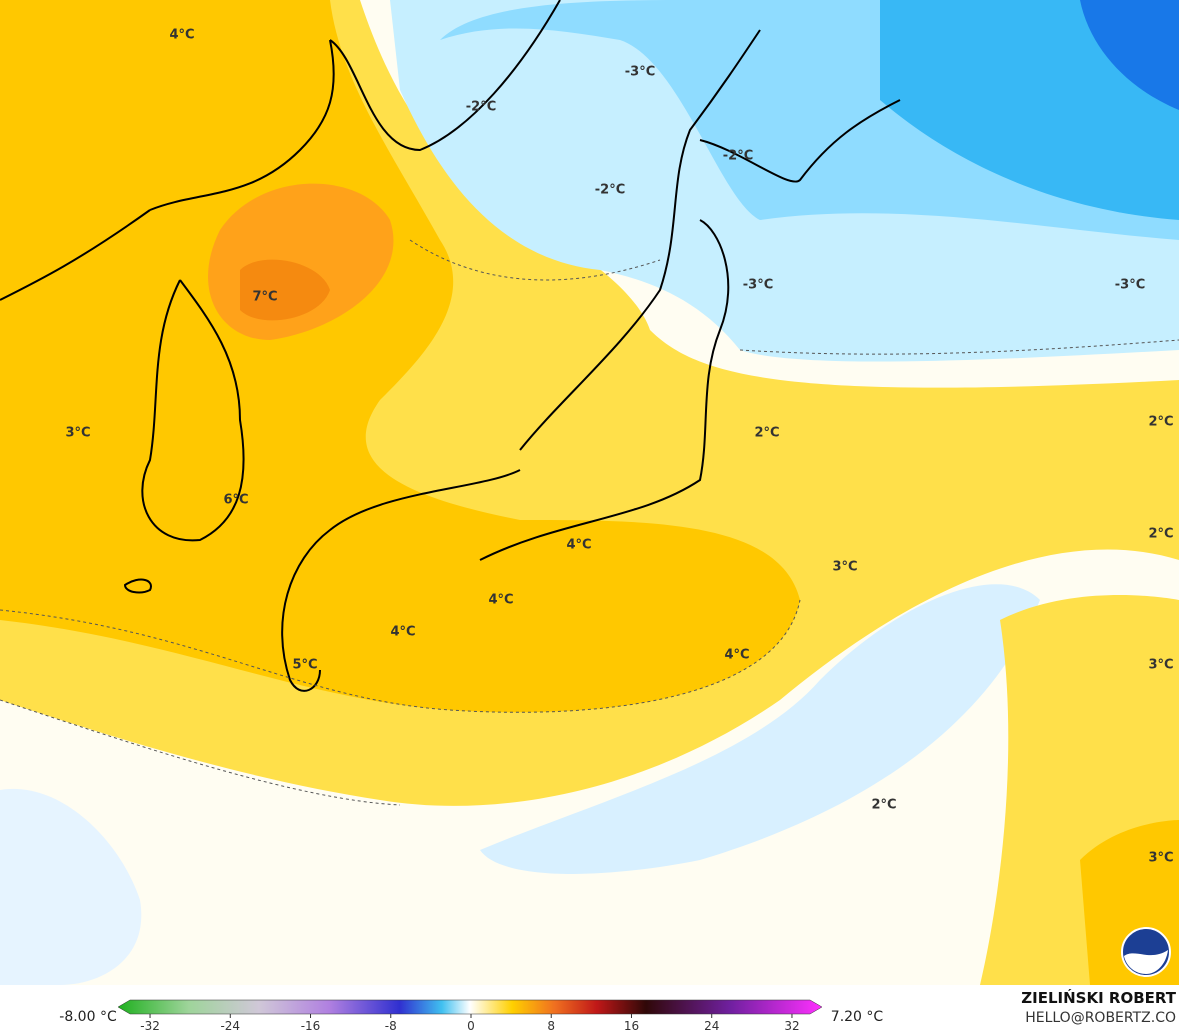 The width and height of the screenshot is (1179, 1035). What do you see at coordinates (304, 665) in the screenshot?
I see `contour-label: 5°C` at bounding box center [304, 665].